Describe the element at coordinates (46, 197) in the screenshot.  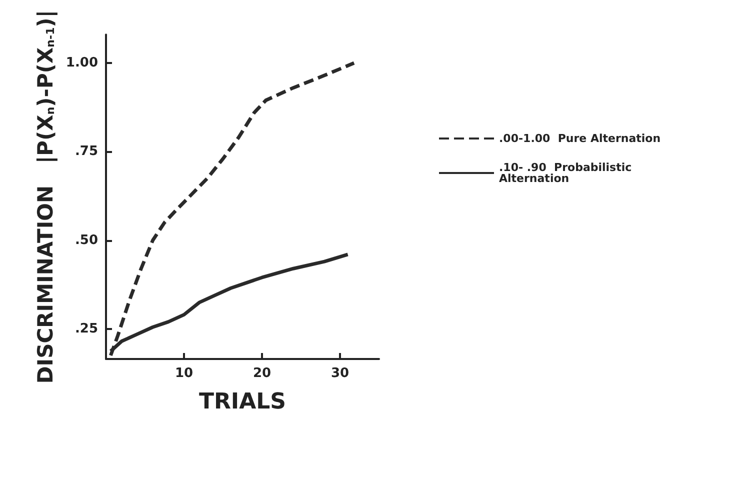
I see `y-axis-title: DISCRIMINATION |P(Xn)-P(Xn-1)|` at that location.